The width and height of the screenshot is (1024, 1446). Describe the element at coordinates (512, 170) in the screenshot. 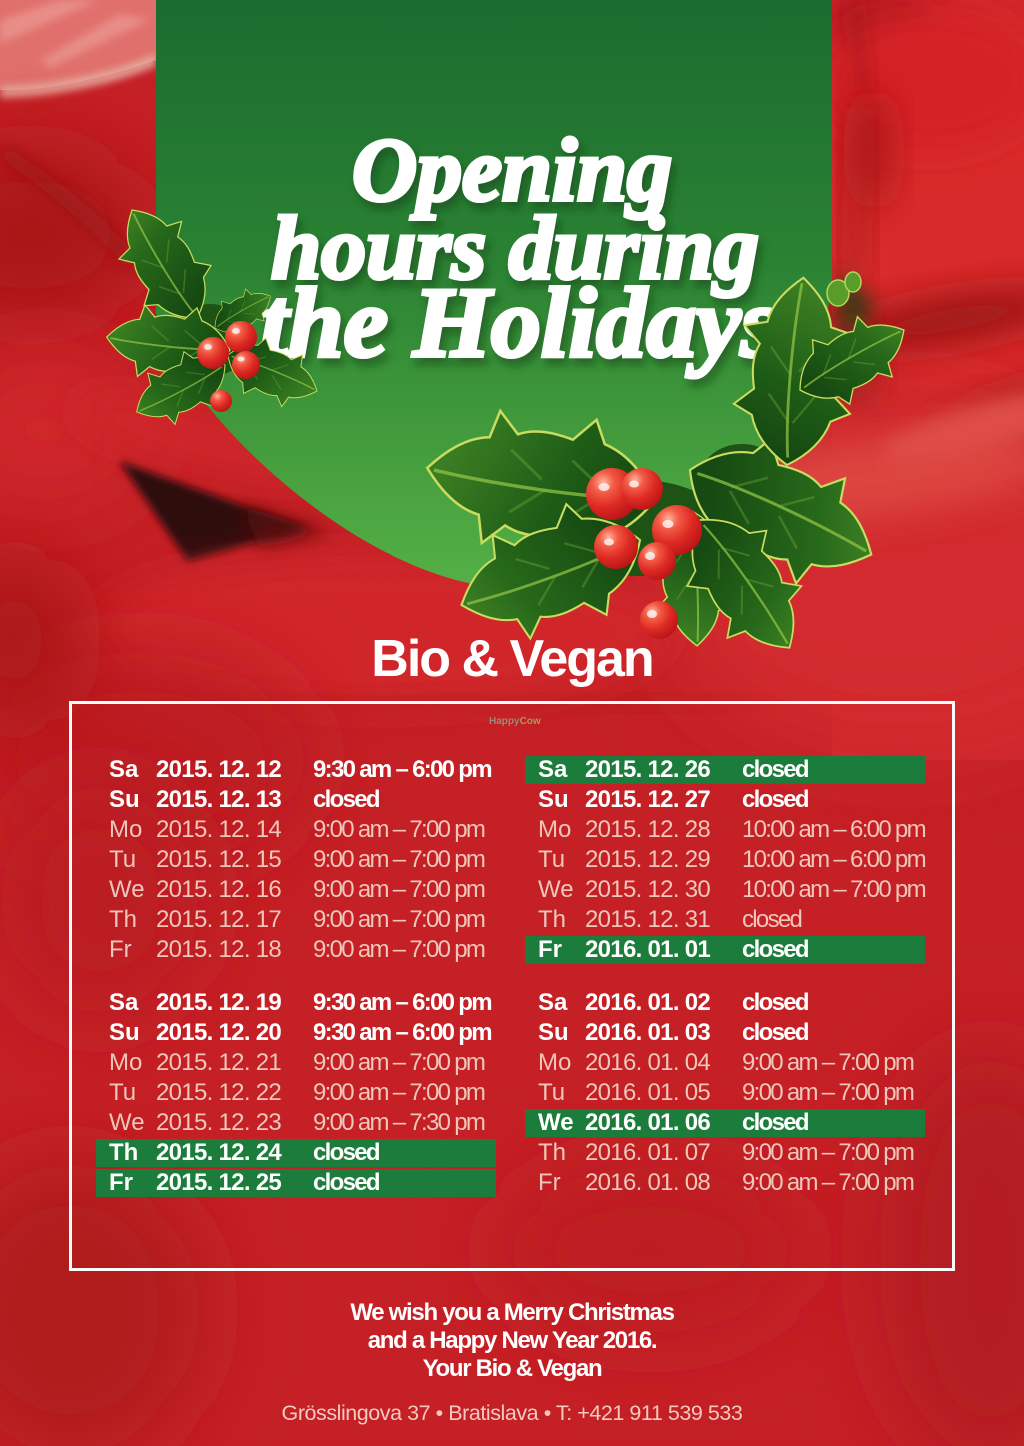

I see `svg-text: Opening` at that location.